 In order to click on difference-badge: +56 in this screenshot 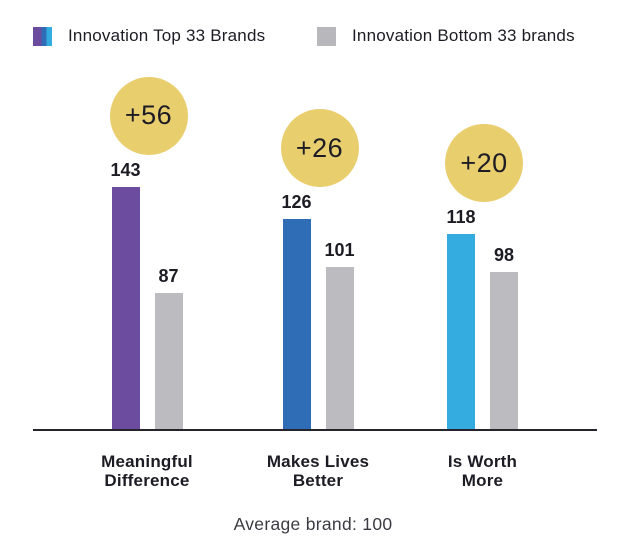, I will do `click(148, 115)`.